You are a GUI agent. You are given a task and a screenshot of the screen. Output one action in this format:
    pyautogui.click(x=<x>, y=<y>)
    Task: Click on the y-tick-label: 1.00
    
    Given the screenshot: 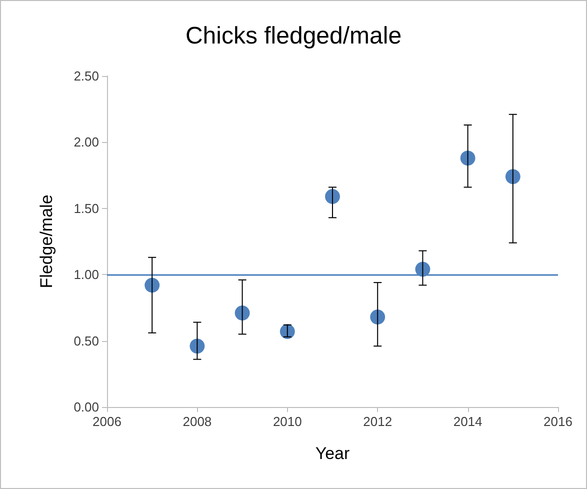 What is the action you would take?
    pyautogui.click(x=86, y=274)
    